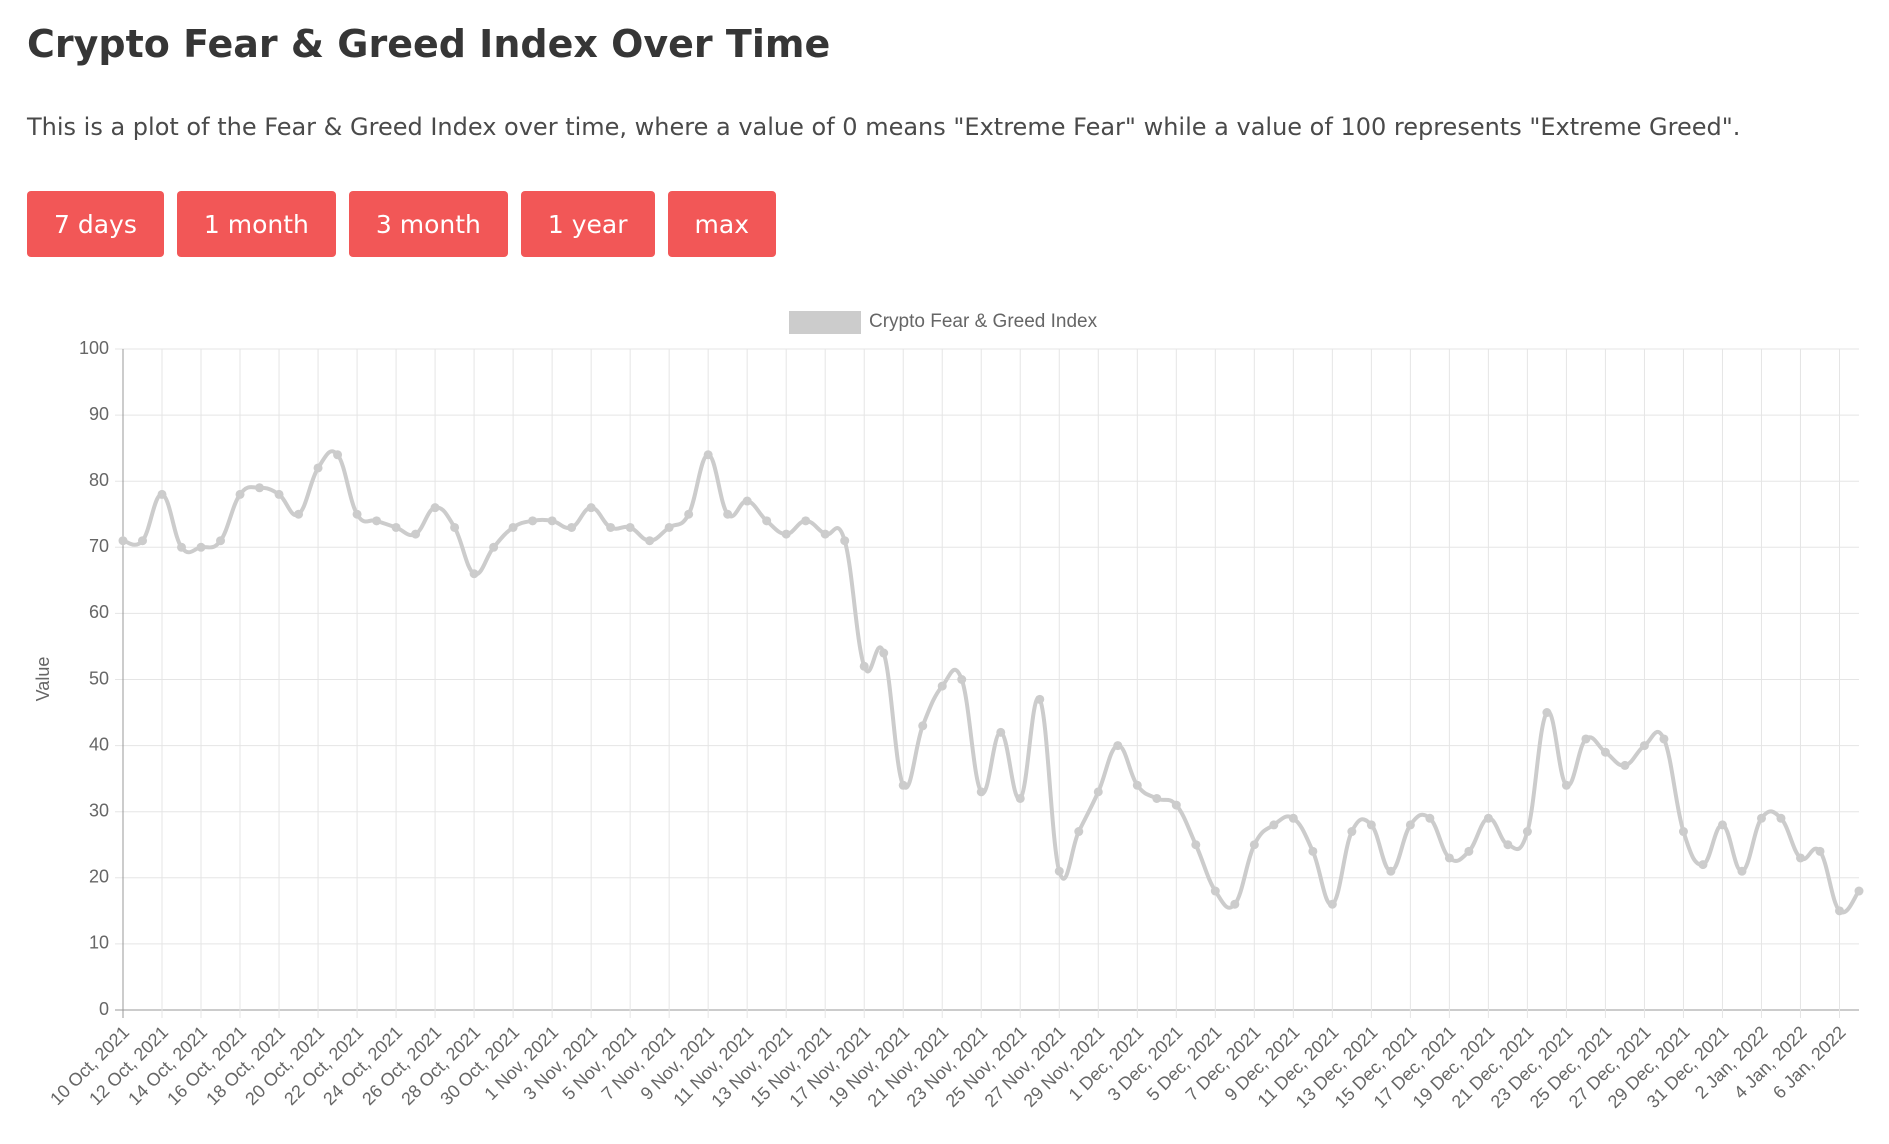  Describe the element at coordinates (104, 1009) in the screenshot. I see `y-tick-label: 0` at that location.